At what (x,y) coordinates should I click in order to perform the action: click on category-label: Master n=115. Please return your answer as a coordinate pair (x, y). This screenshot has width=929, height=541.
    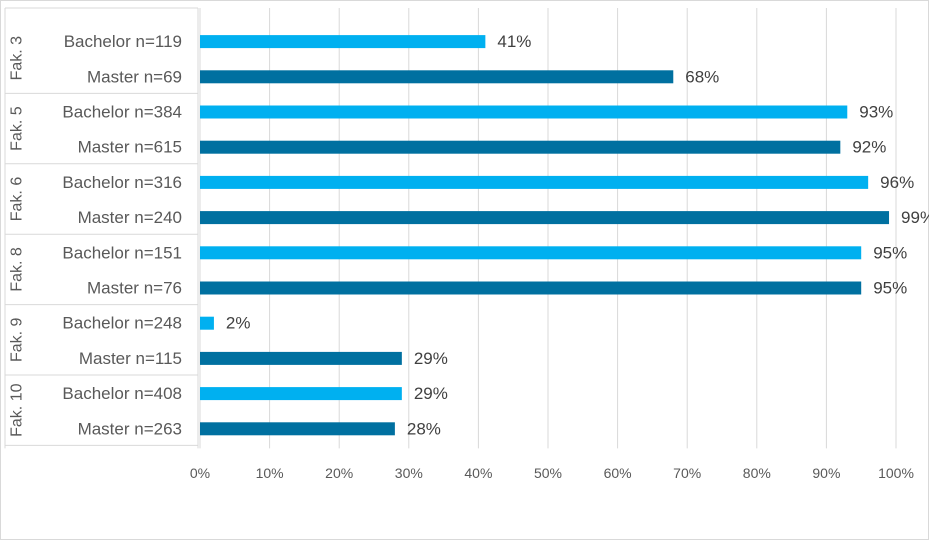
    Looking at the image, I should click on (130, 358).